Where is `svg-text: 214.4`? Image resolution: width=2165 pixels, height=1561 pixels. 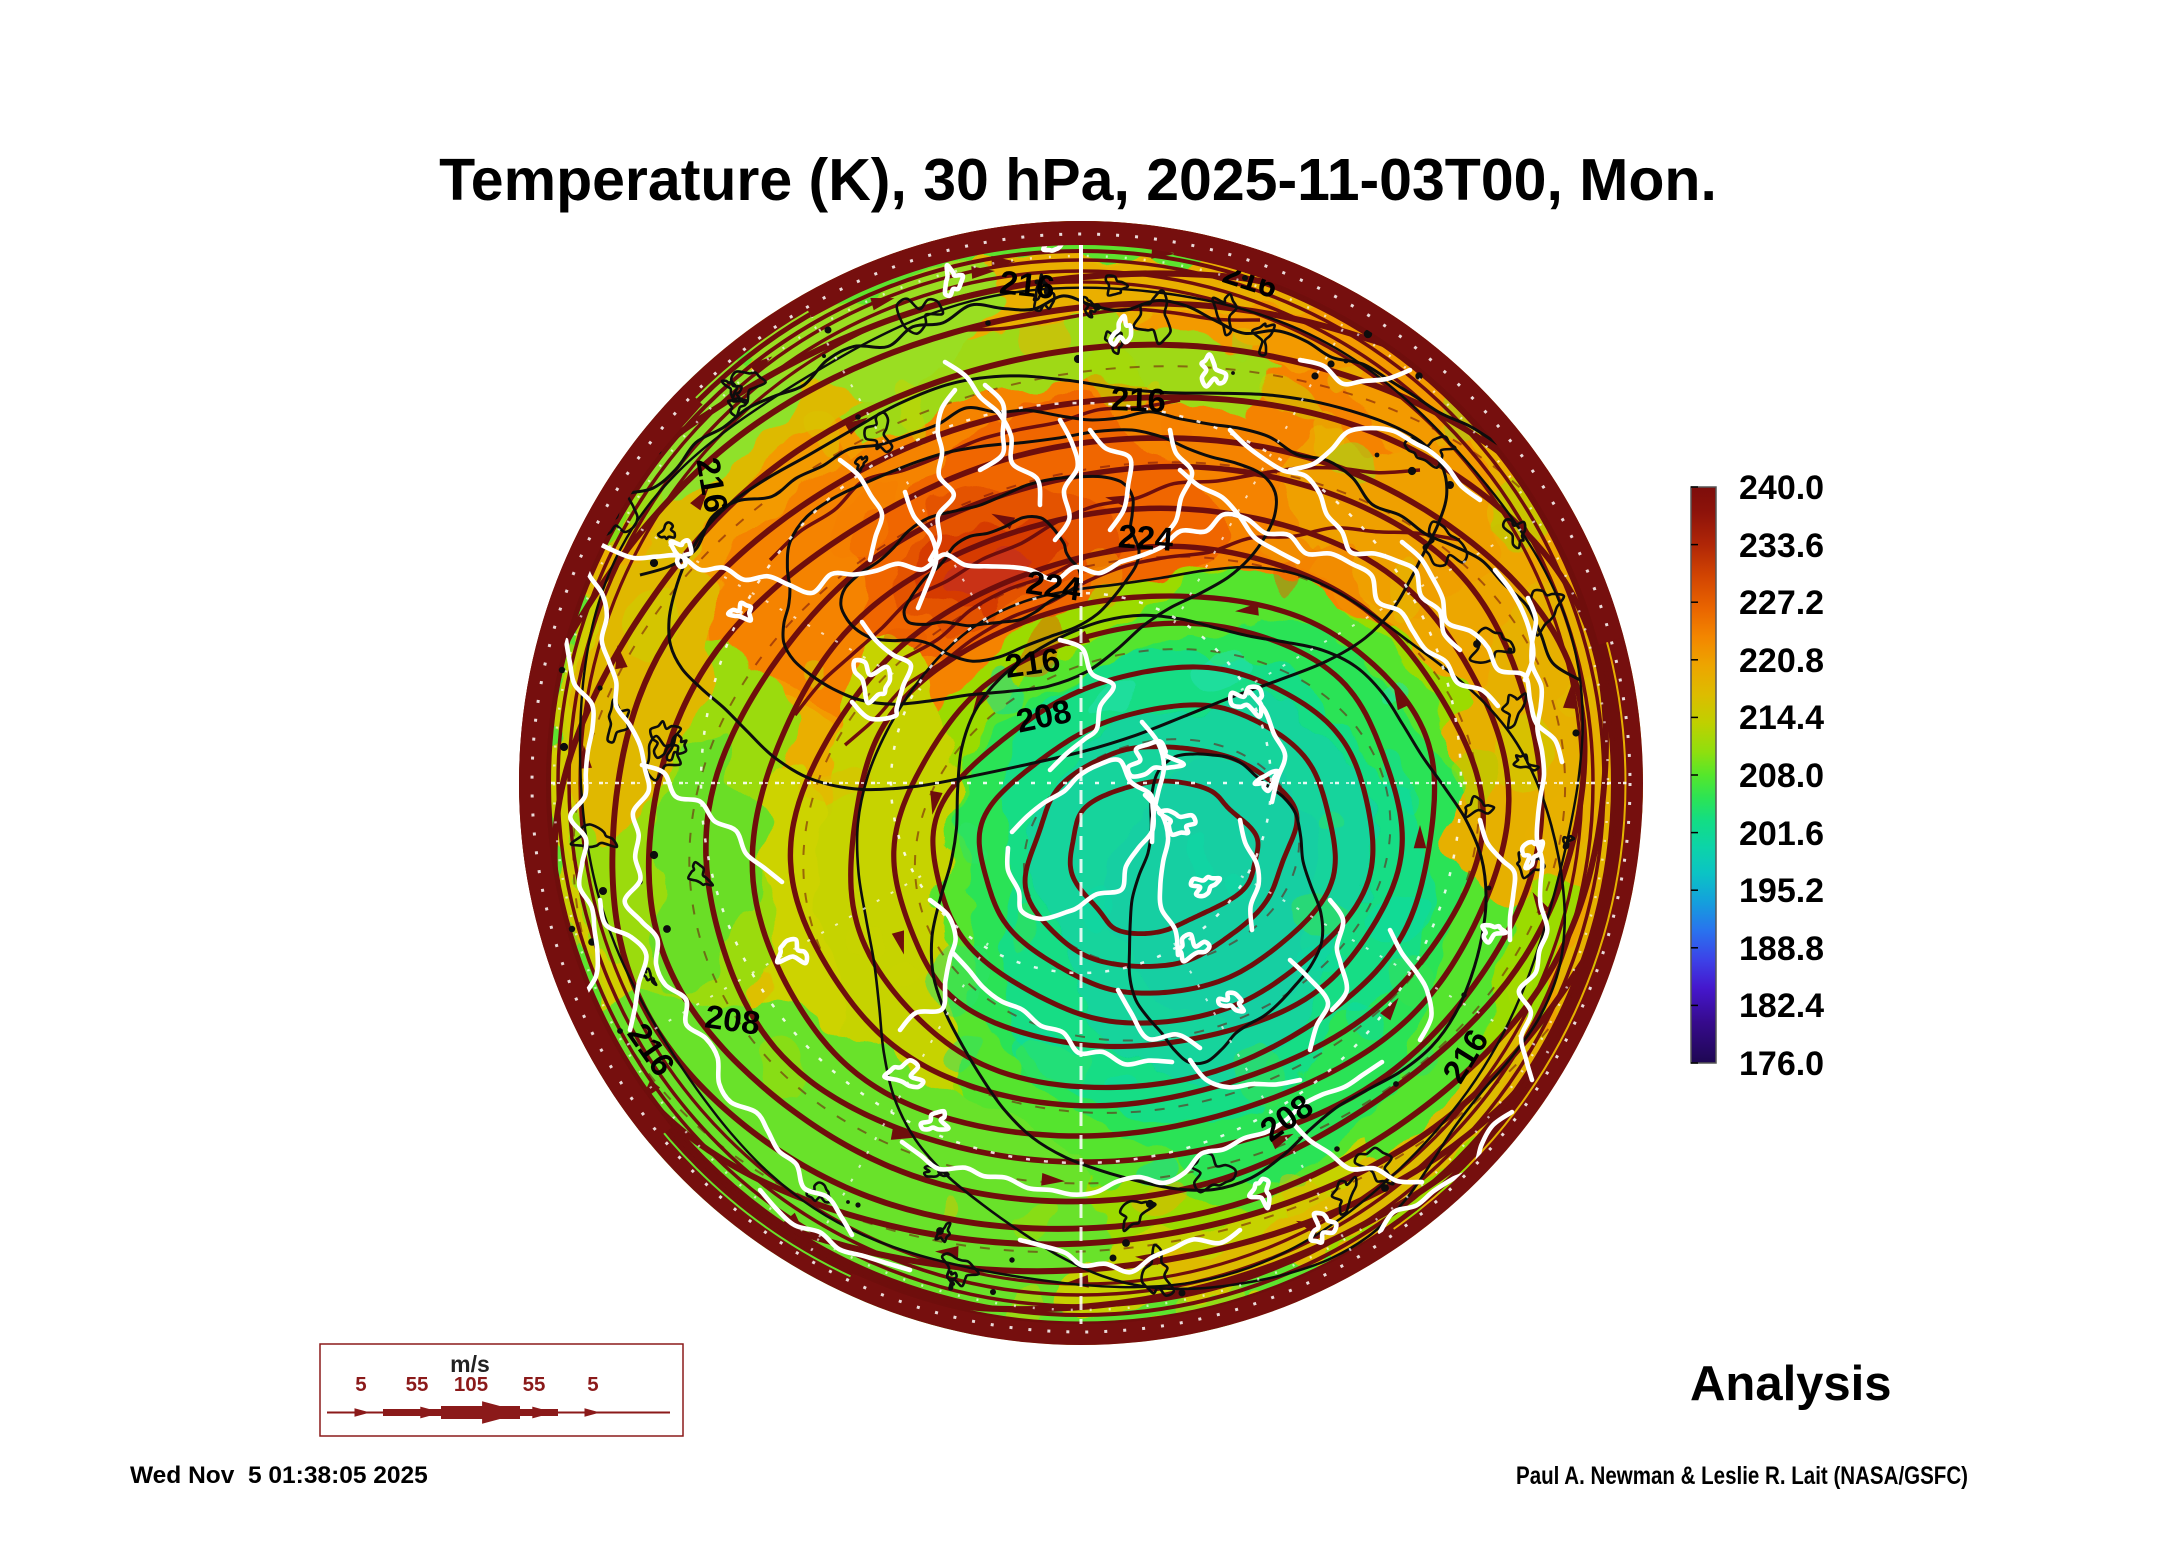 svg-text: 214.4 is located at coordinates (1781, 718).